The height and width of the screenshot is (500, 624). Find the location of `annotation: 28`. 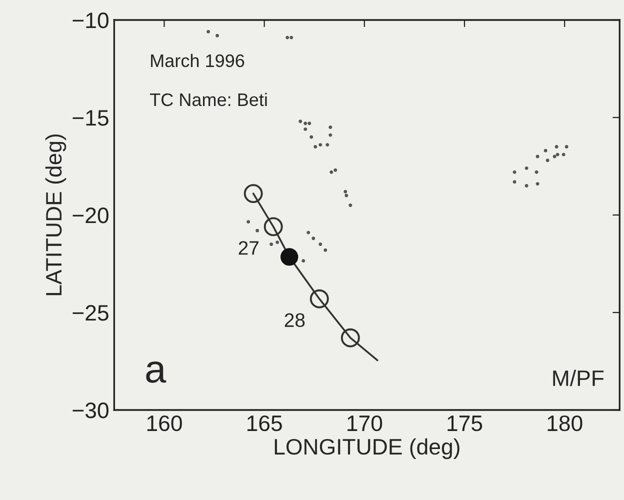

annotation: 28 is located at coordinates (294, 320).